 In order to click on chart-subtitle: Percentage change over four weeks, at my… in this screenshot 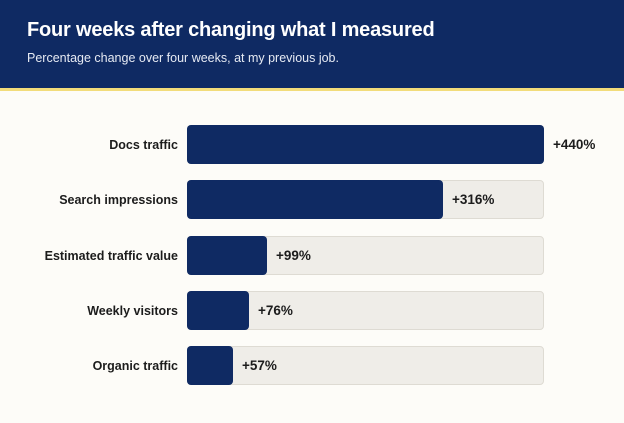, I will do `click(183, 58)`.